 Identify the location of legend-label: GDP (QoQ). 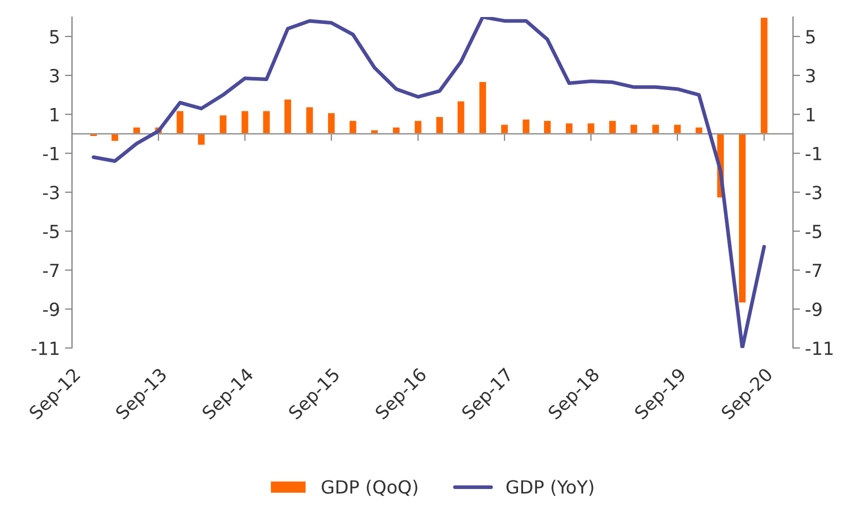
(370, 488).